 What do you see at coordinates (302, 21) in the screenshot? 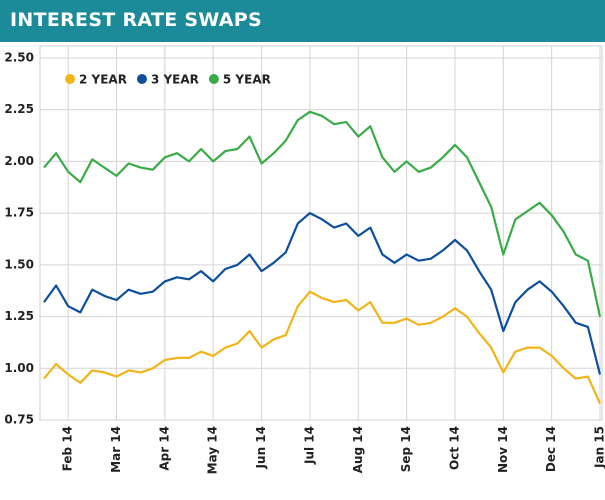
I see `header-bar` at bounding box center [302, 21].